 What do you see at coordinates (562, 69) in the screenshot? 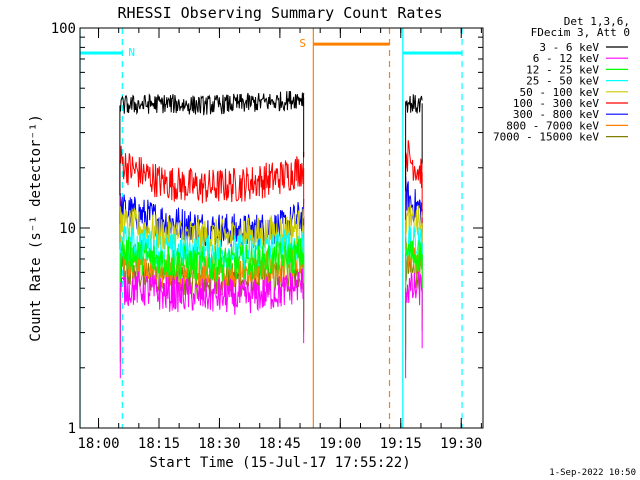
I see `legend-entry-label: 12 - 25 keV` at bounding box center [562, 69].